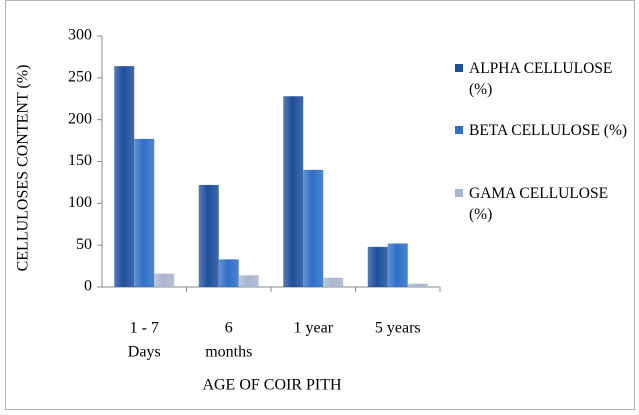 The height and width of the screenshot is (415, 639). Describe the element at coordinates (80, 77) in the screenshot. I see `y-tick-label: 250` at that location.